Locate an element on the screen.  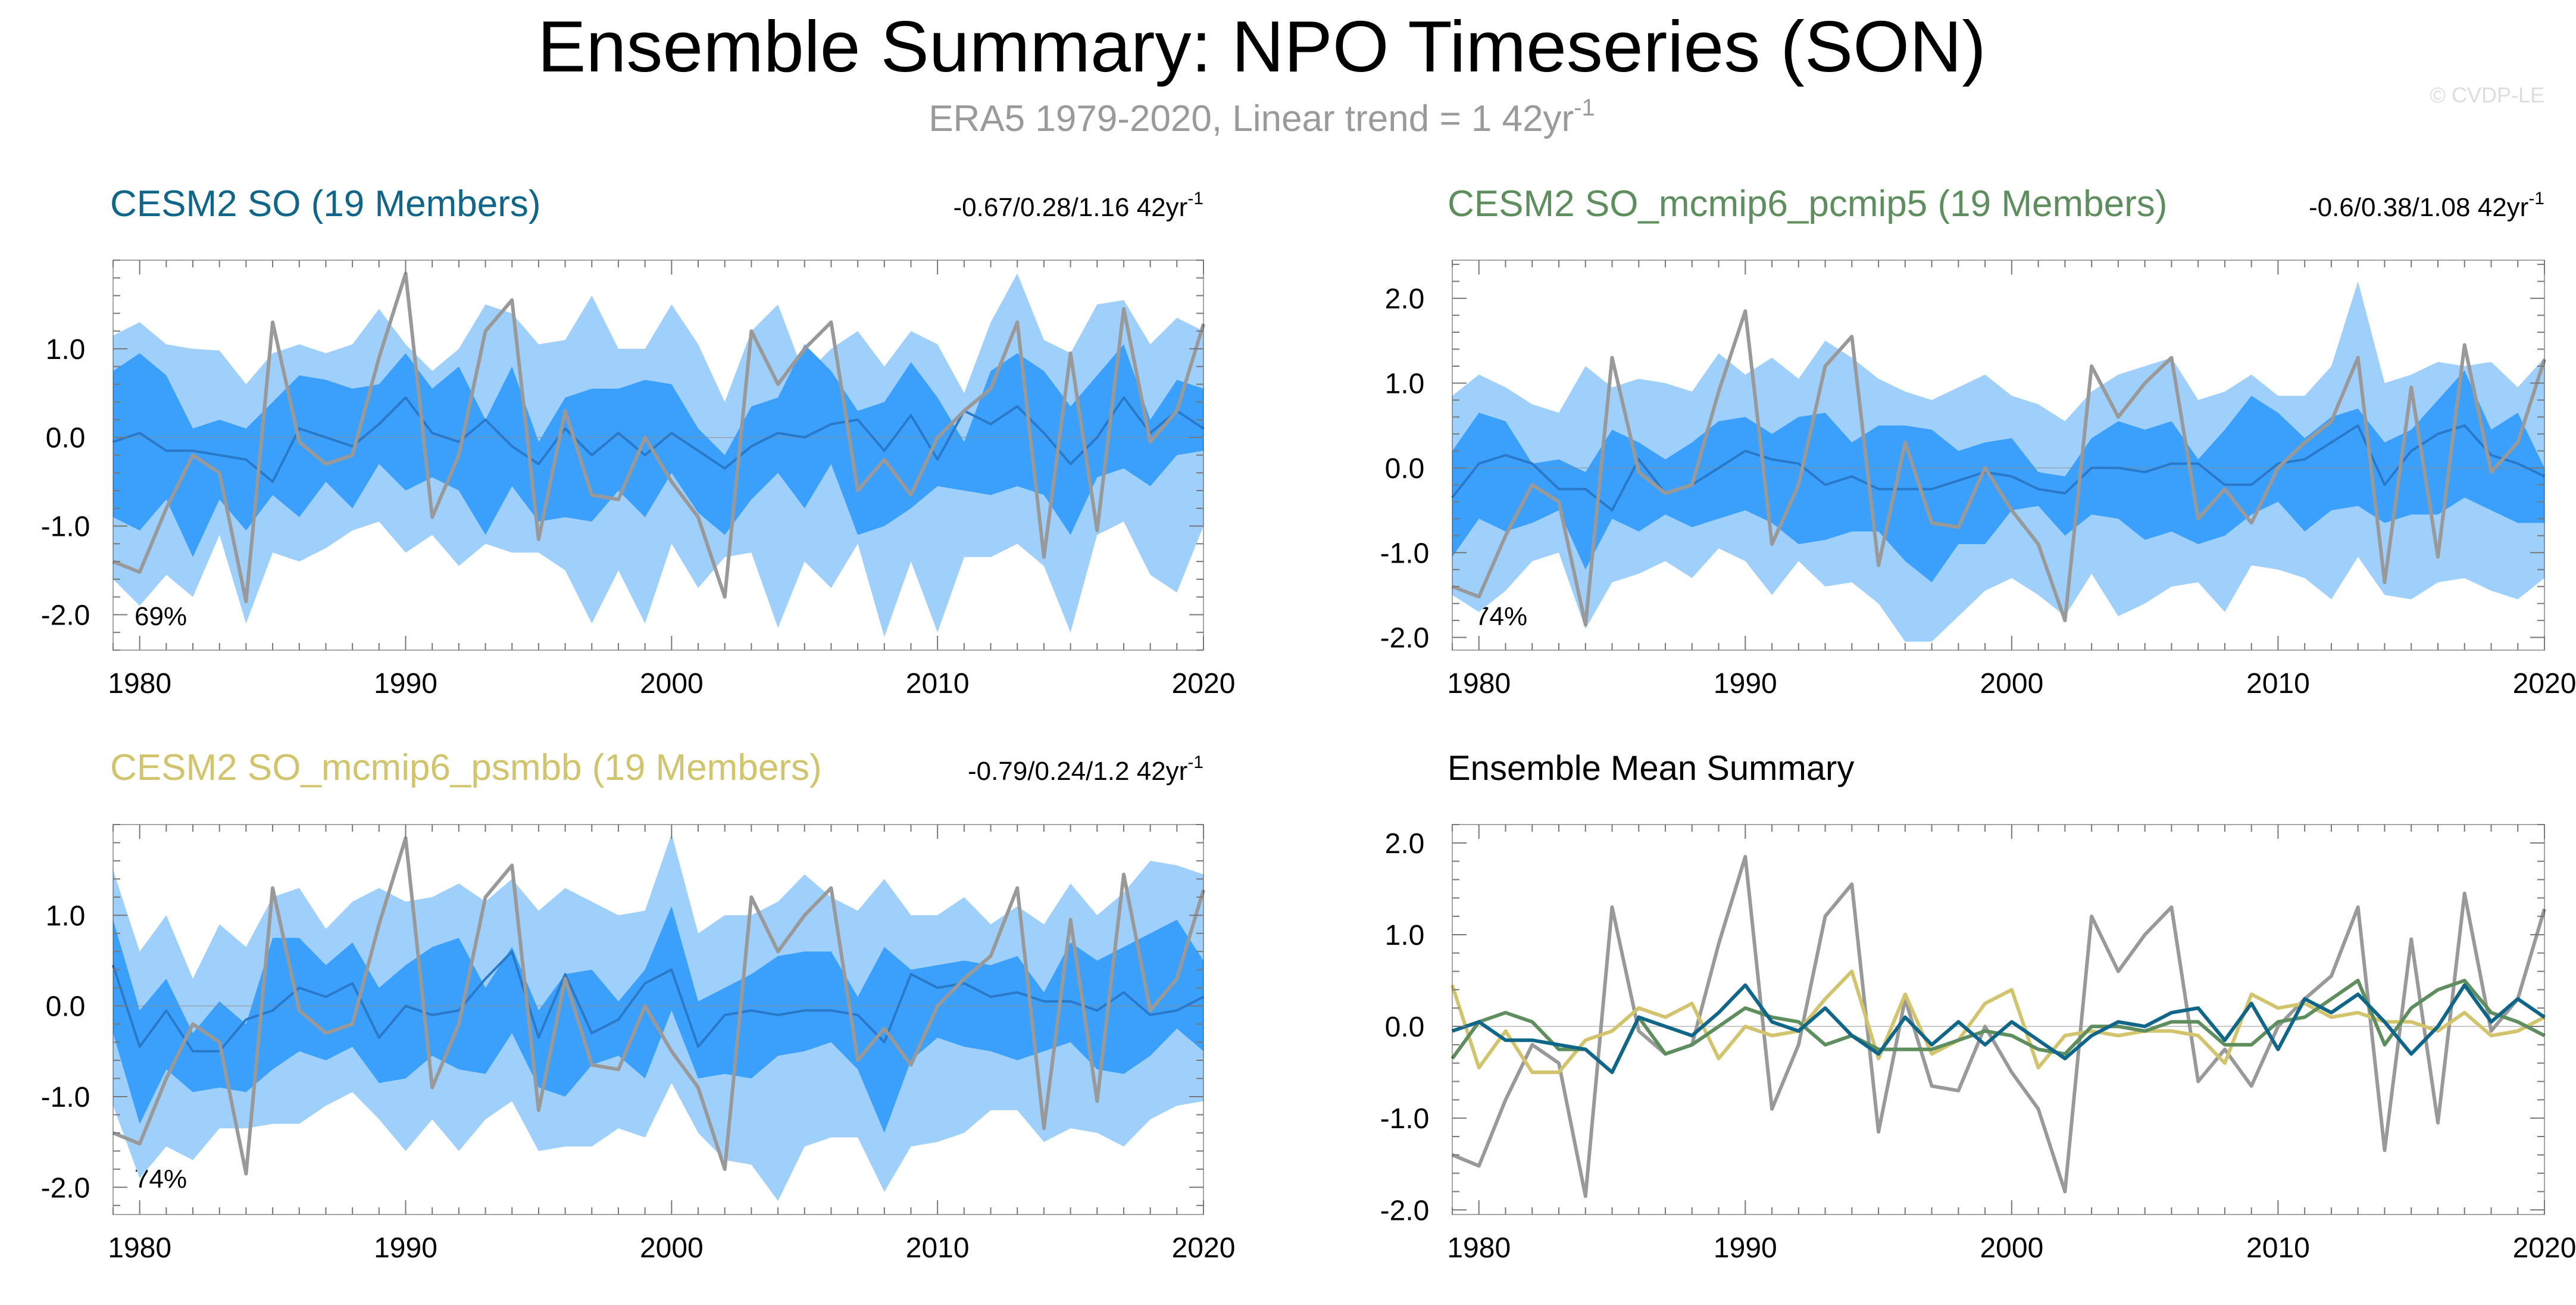
trend-label: -0.79/0.24/1.2 42yr-1 is located at coordinates (1085, 770).